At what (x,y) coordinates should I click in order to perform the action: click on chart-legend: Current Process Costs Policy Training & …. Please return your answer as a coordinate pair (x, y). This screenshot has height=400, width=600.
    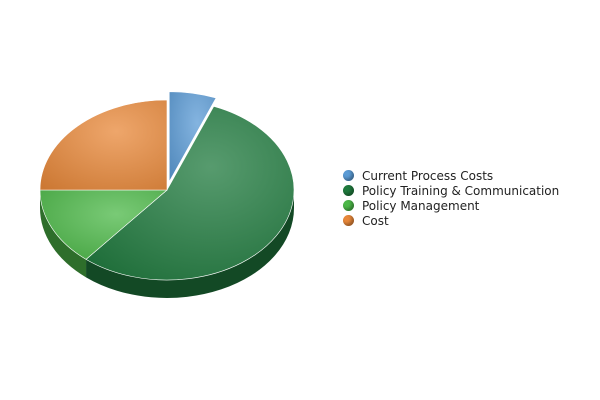
    Looking at the image, I should click on (451, 198).